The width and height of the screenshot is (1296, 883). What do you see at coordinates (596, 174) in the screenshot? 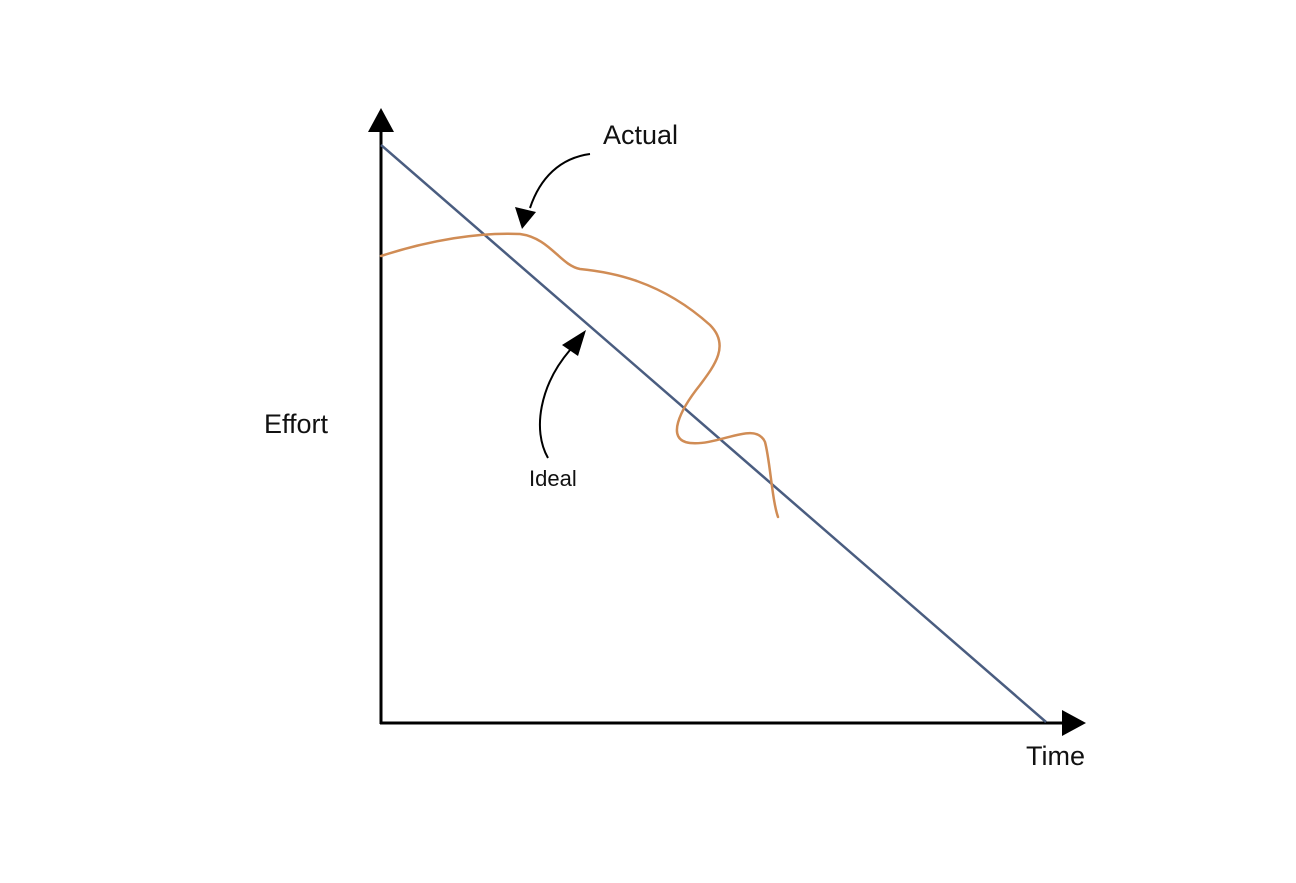
I see `actual-annotation: Actual` at bounding box center [596, 174].